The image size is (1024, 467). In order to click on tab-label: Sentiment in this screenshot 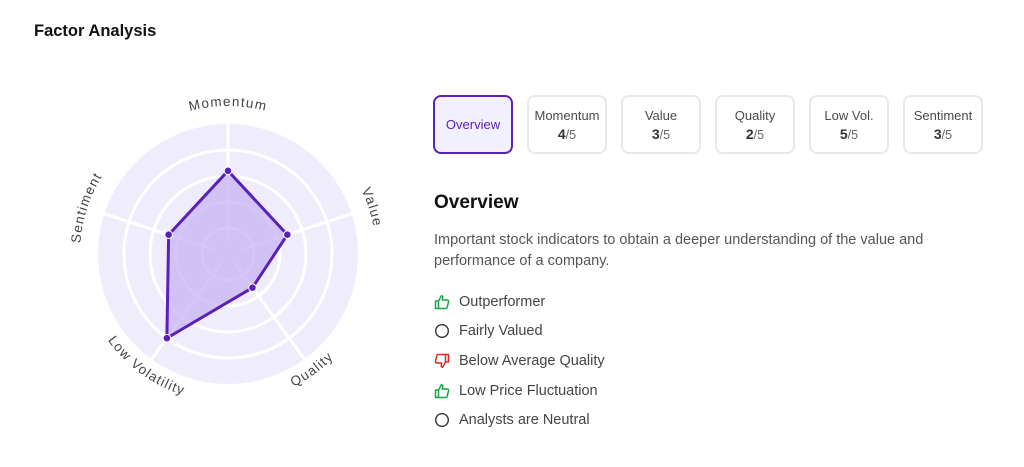, I will do `click(943, 115)`.